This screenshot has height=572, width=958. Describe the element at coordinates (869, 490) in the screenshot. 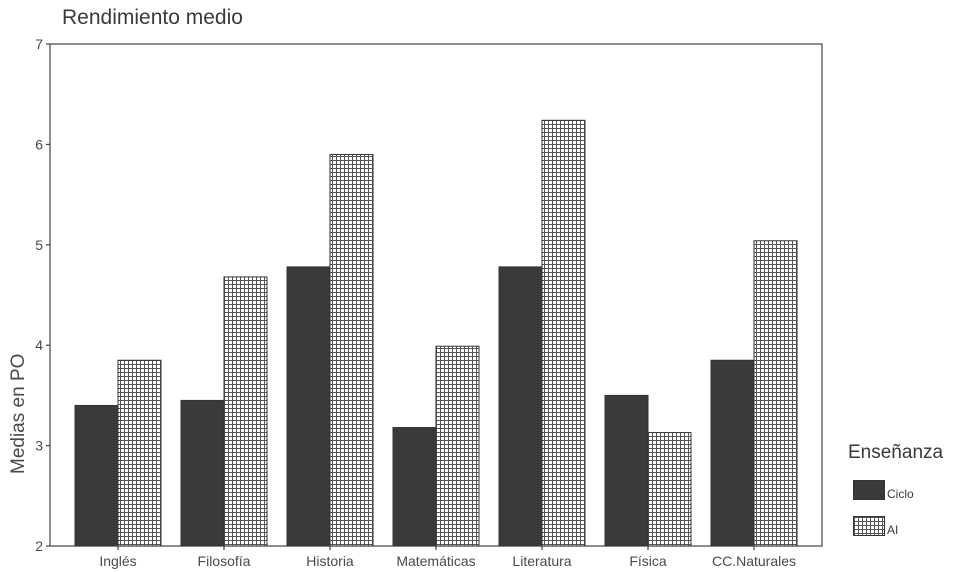

I see `legend-swatch-ciclo` at that location.